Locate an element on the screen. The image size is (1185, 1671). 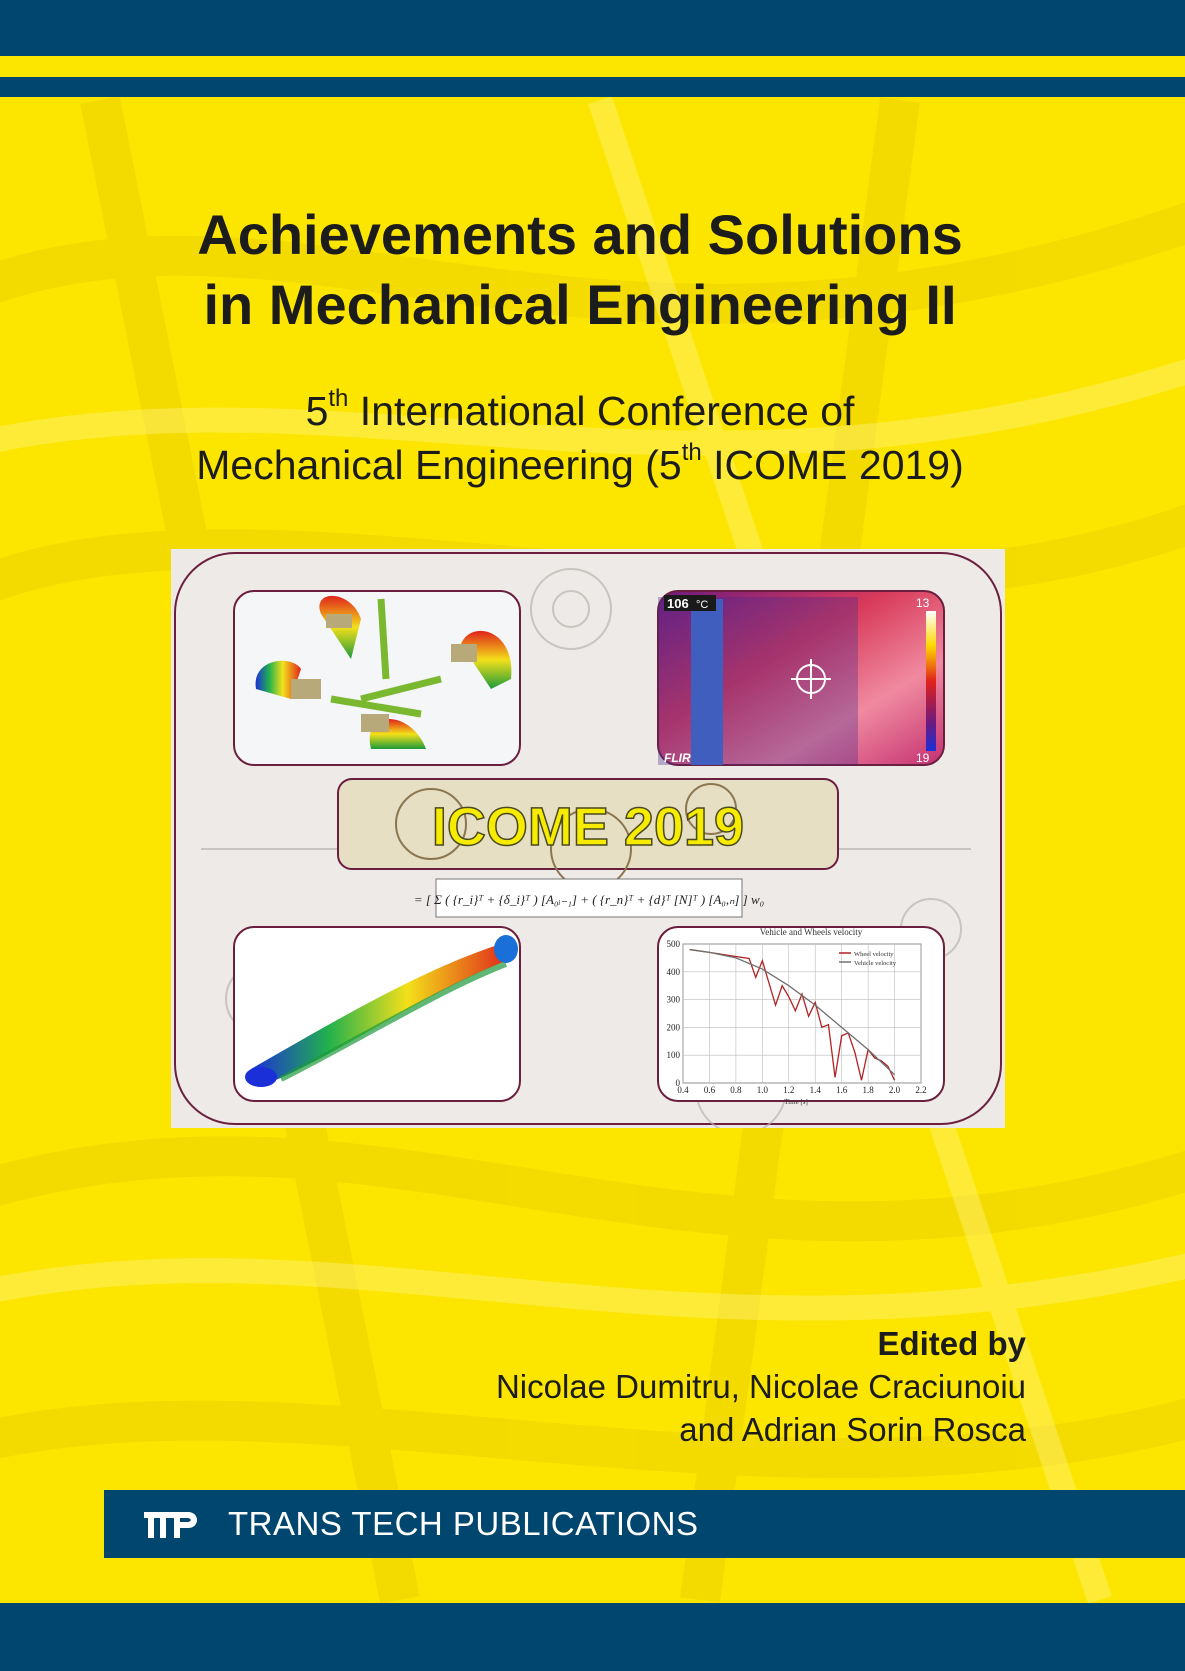
chart-x-tick-label: 2.2 is located at coordinates (920, 1090).